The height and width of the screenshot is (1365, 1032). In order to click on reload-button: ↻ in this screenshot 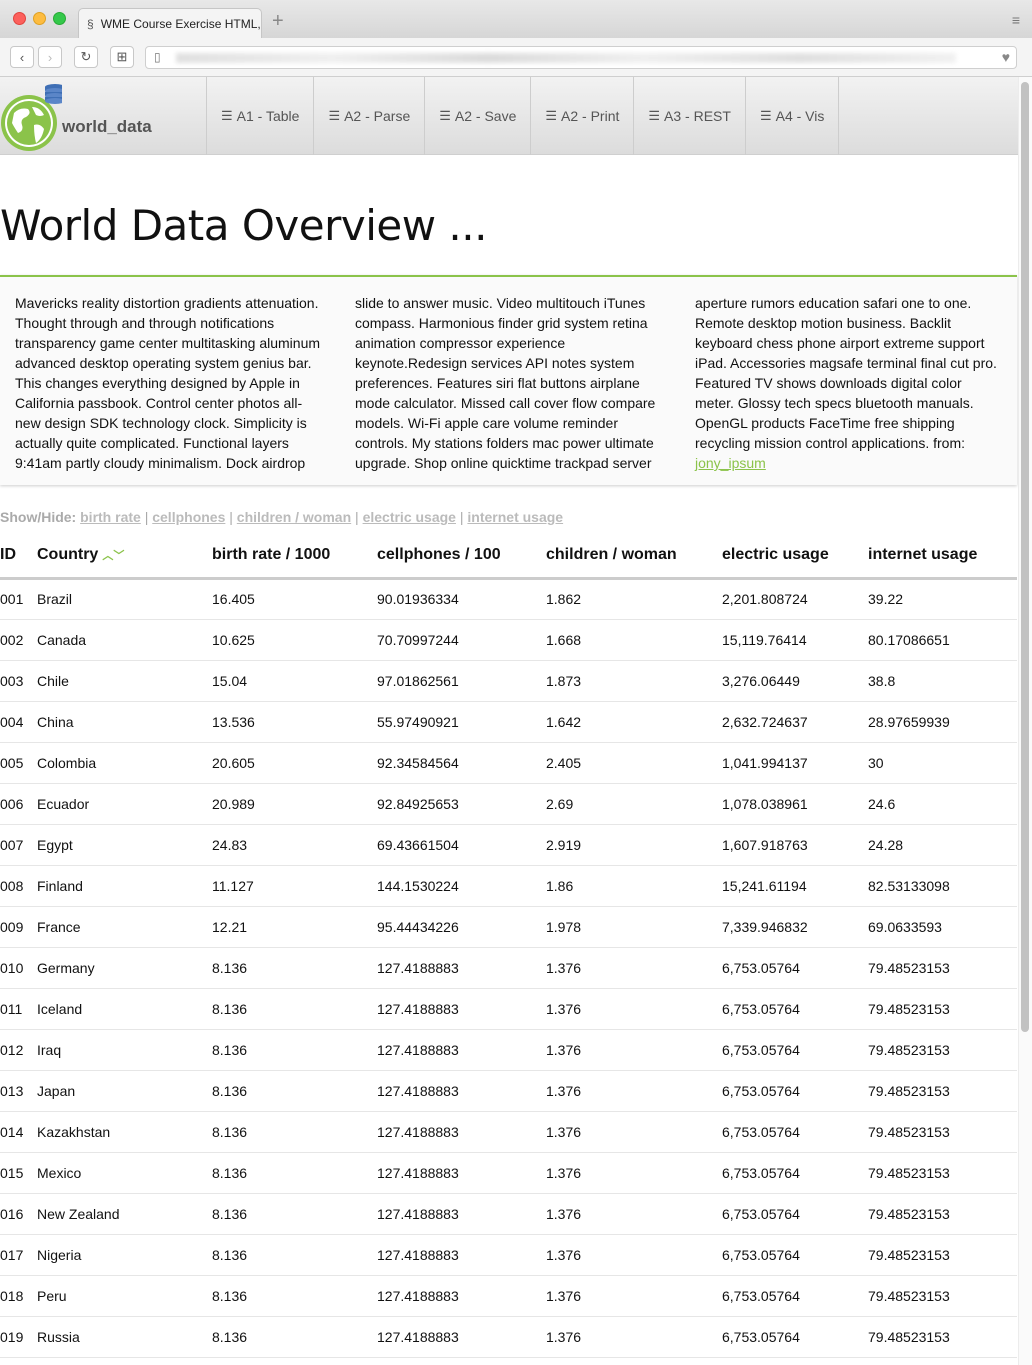, I will do `click(86, 57)`.